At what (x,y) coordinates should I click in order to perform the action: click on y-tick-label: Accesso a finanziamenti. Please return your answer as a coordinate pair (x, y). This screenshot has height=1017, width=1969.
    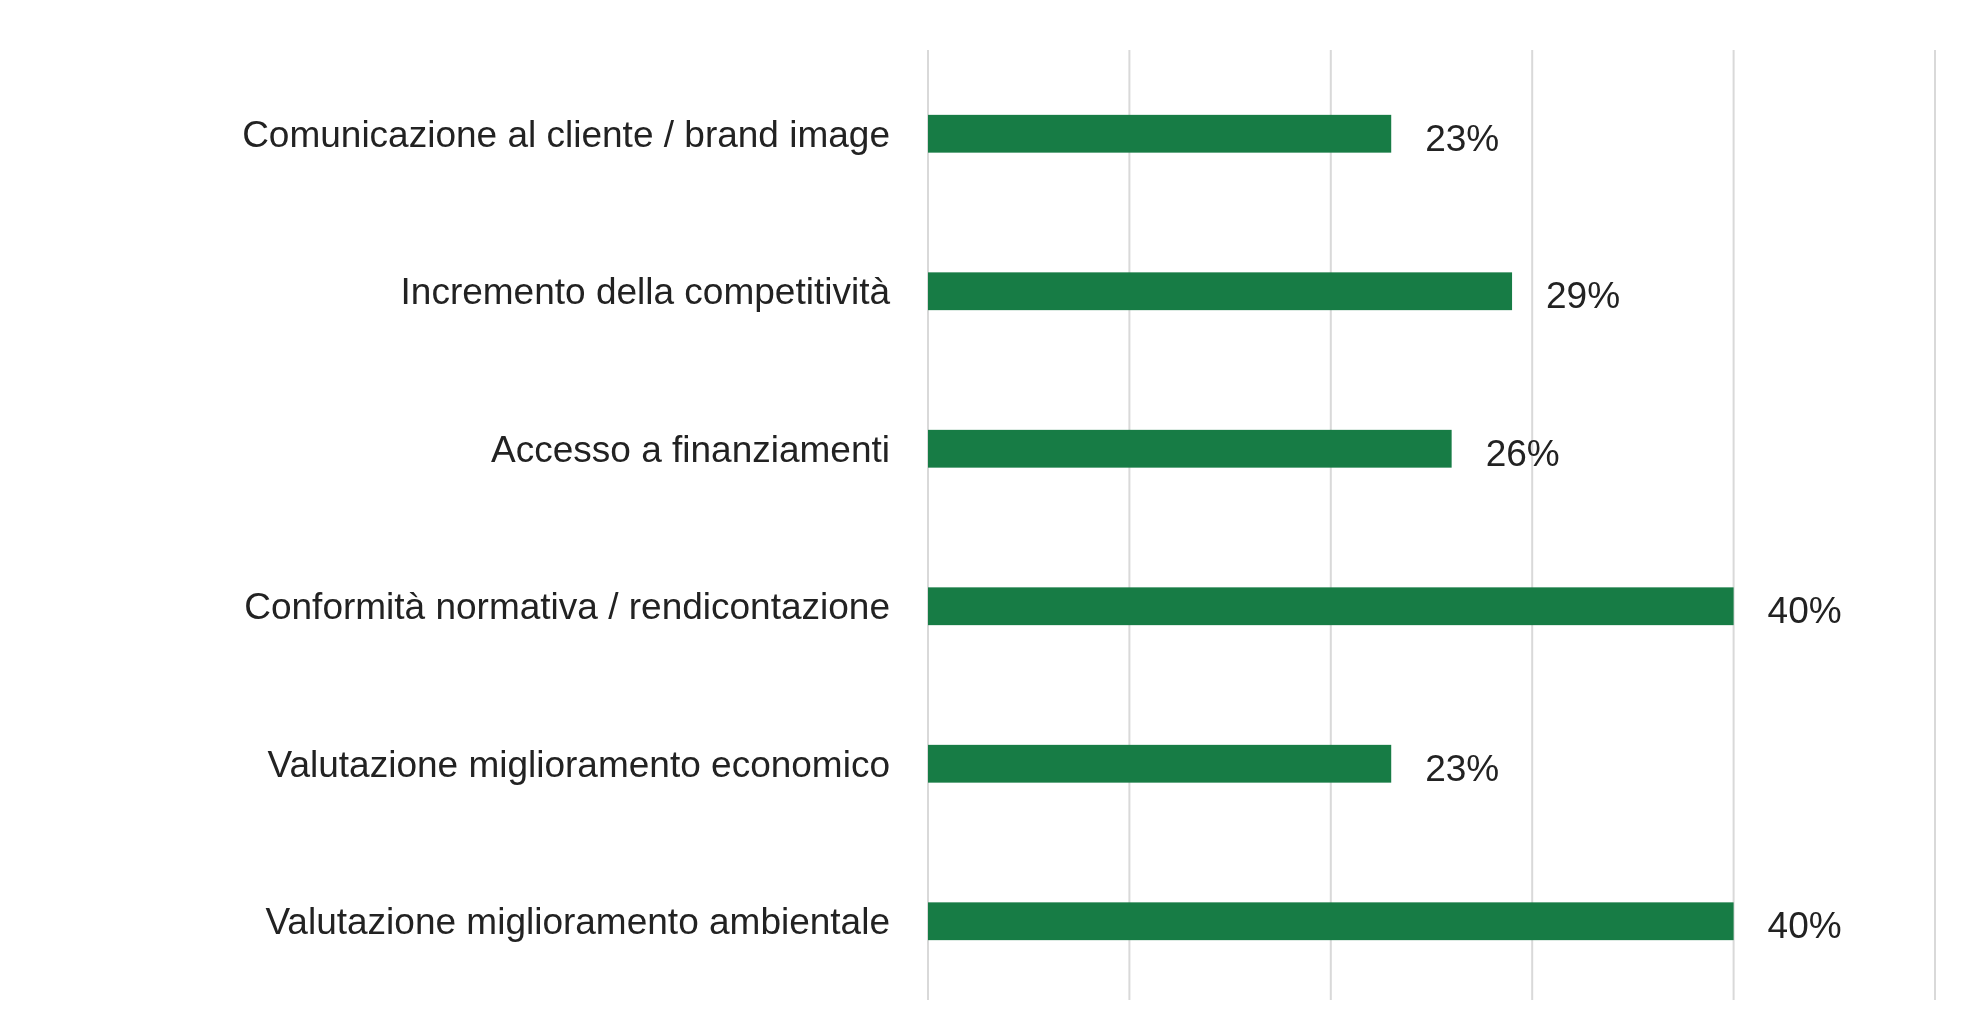
    Looking at the image, I should click on (690, 449).